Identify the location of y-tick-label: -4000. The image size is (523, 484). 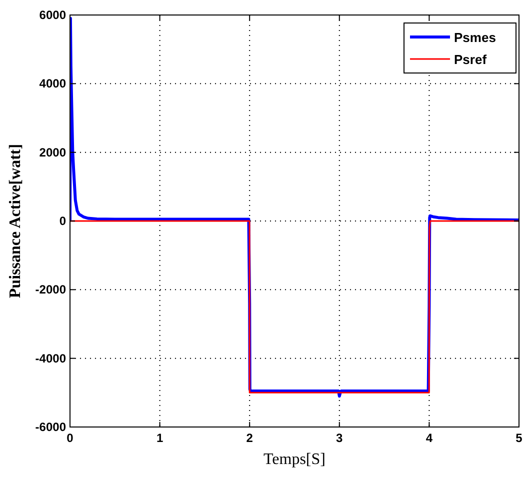
(50, 358).